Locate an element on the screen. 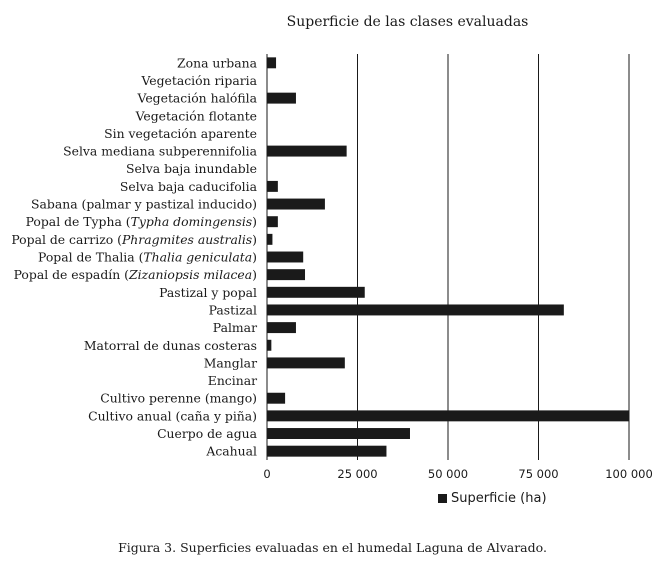 The width and height of the screenshot is (665, 563). category-label: Cultivo perenne (mango) is located at coordinates (178, 398).